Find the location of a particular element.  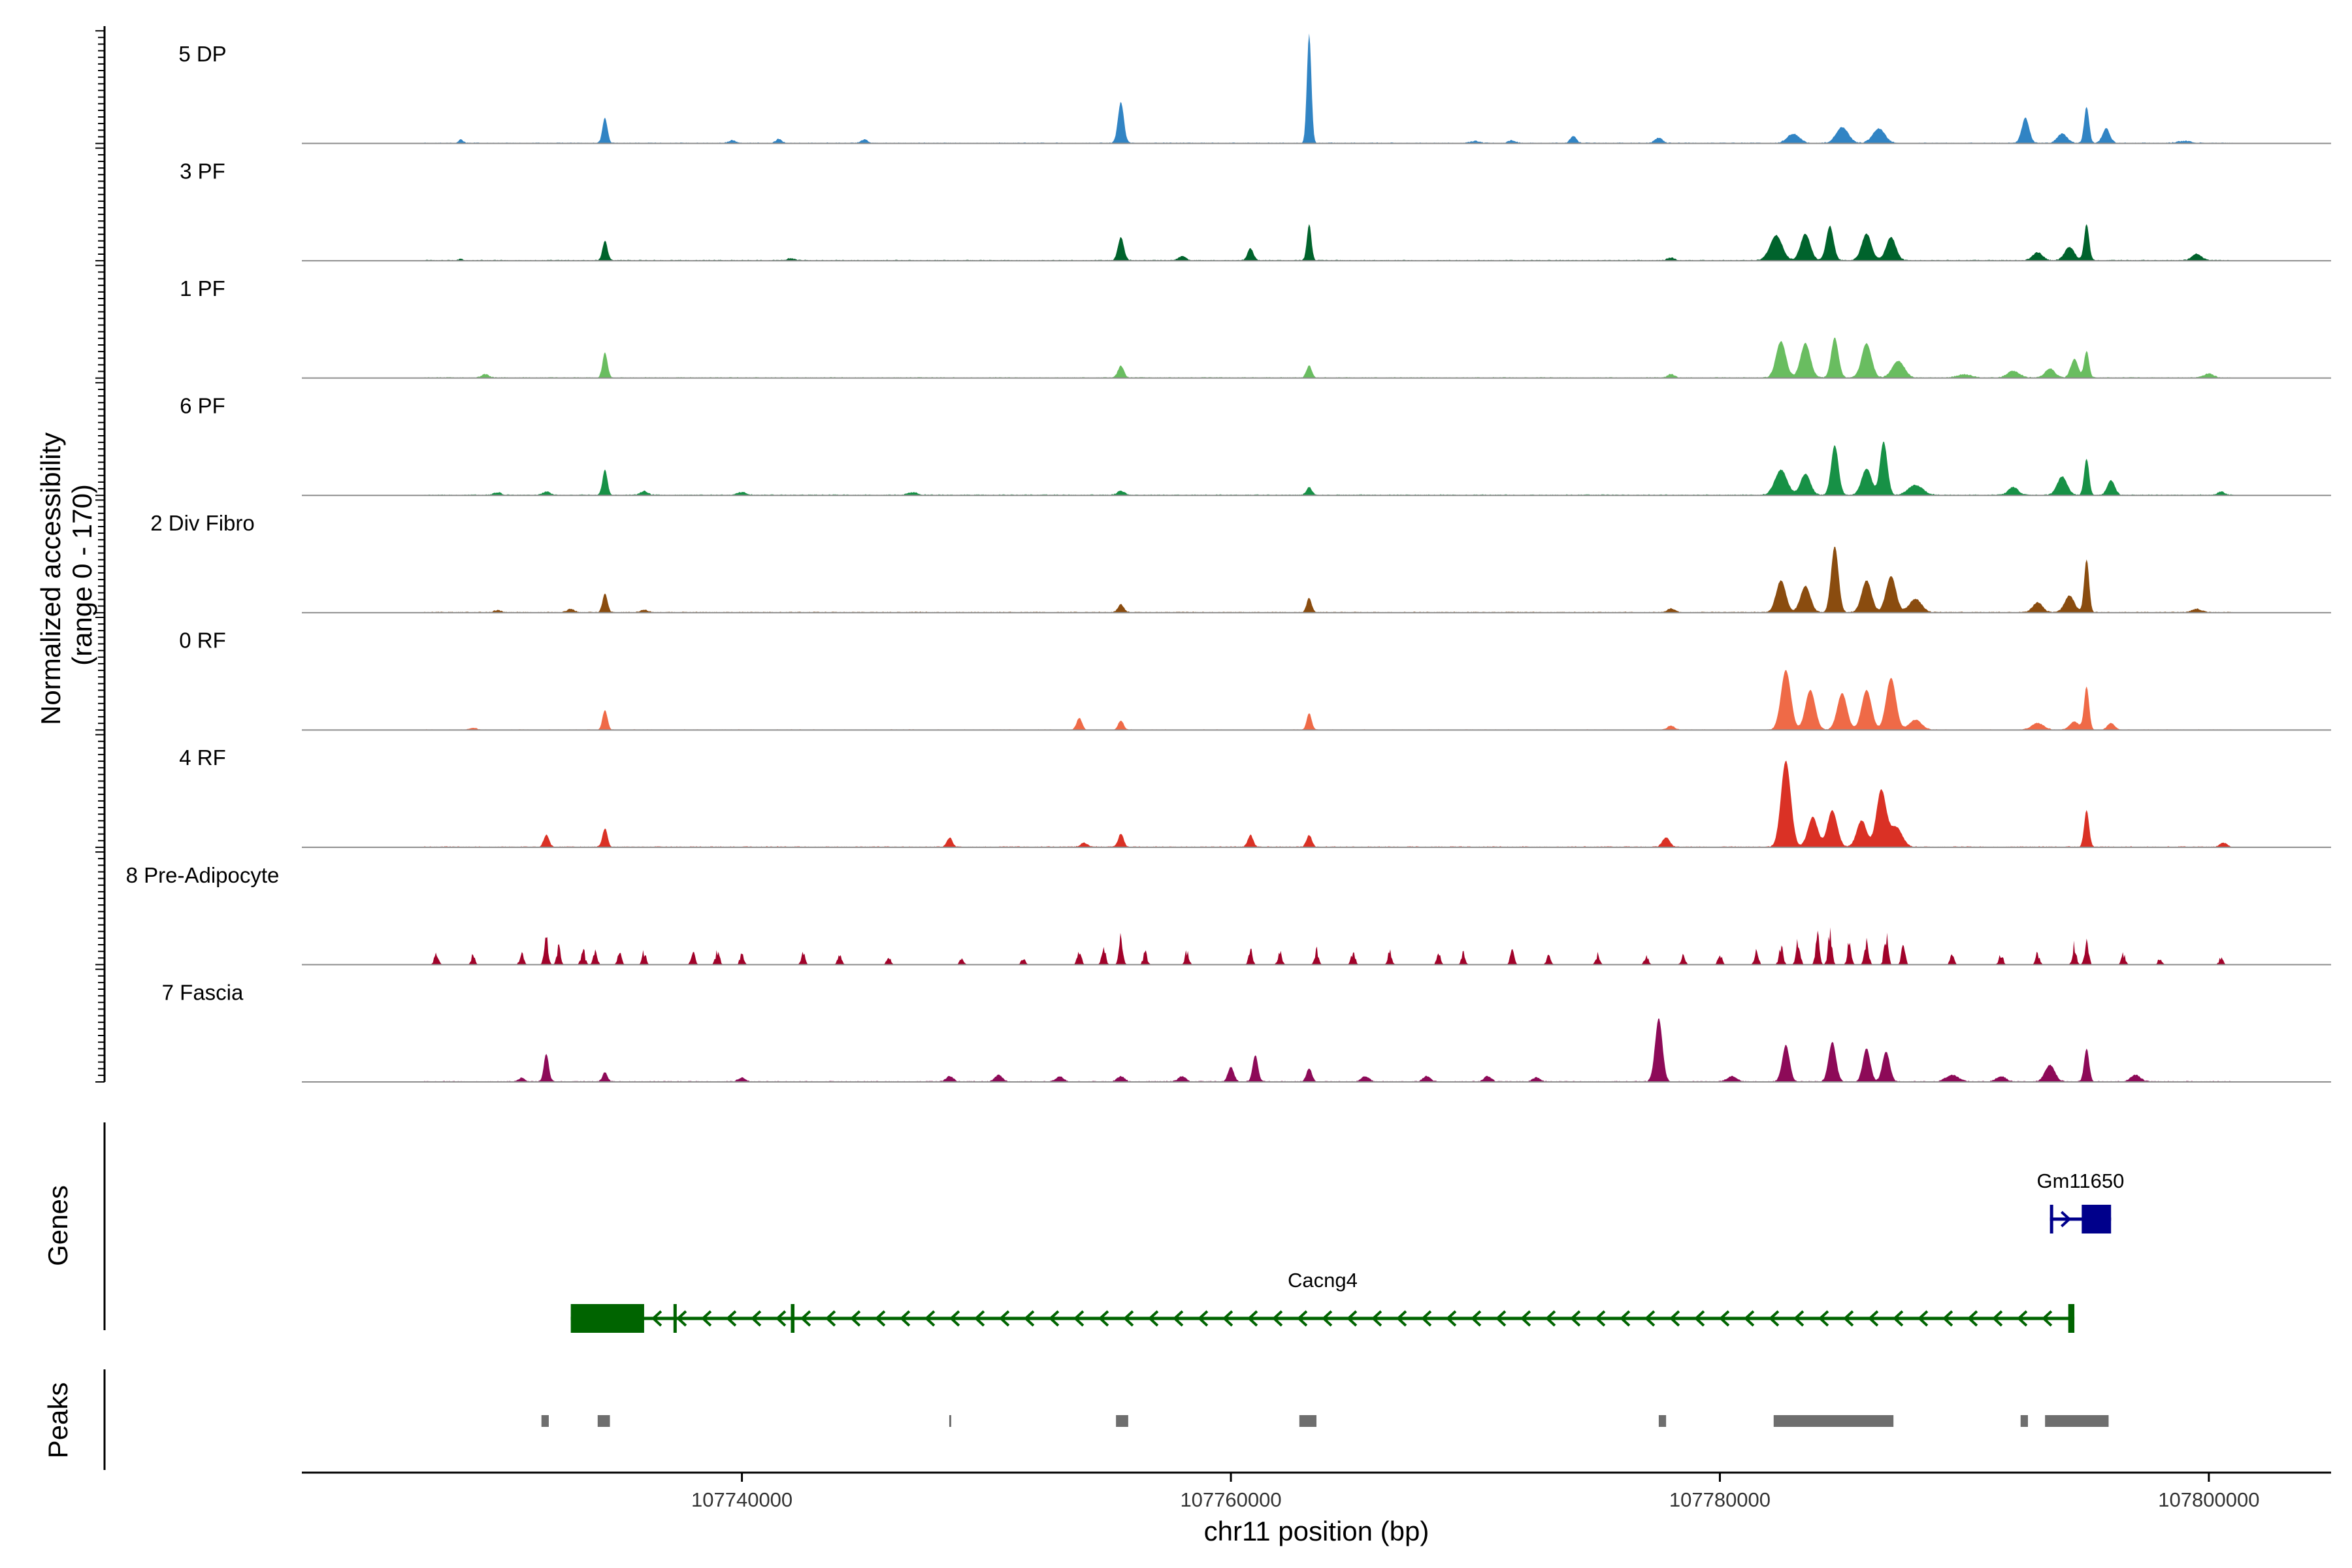

track-label-3-pf: 3 PF is located at coordinates (202, 171).